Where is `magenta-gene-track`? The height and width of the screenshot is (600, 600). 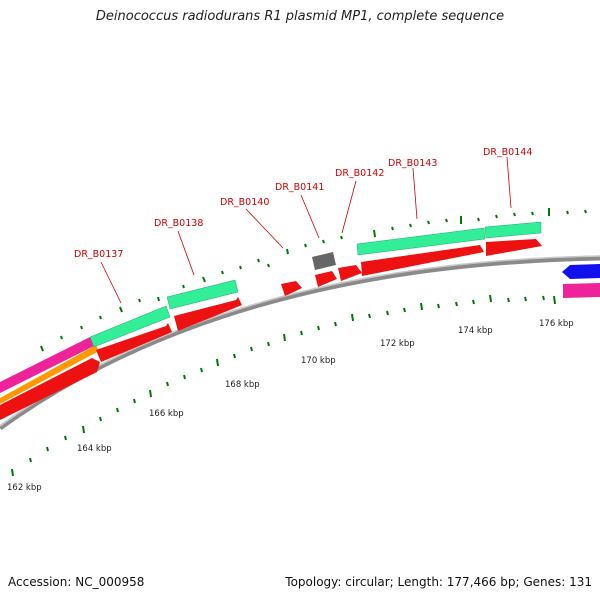 magenta-gene-track is located at coordinates (48, 364).